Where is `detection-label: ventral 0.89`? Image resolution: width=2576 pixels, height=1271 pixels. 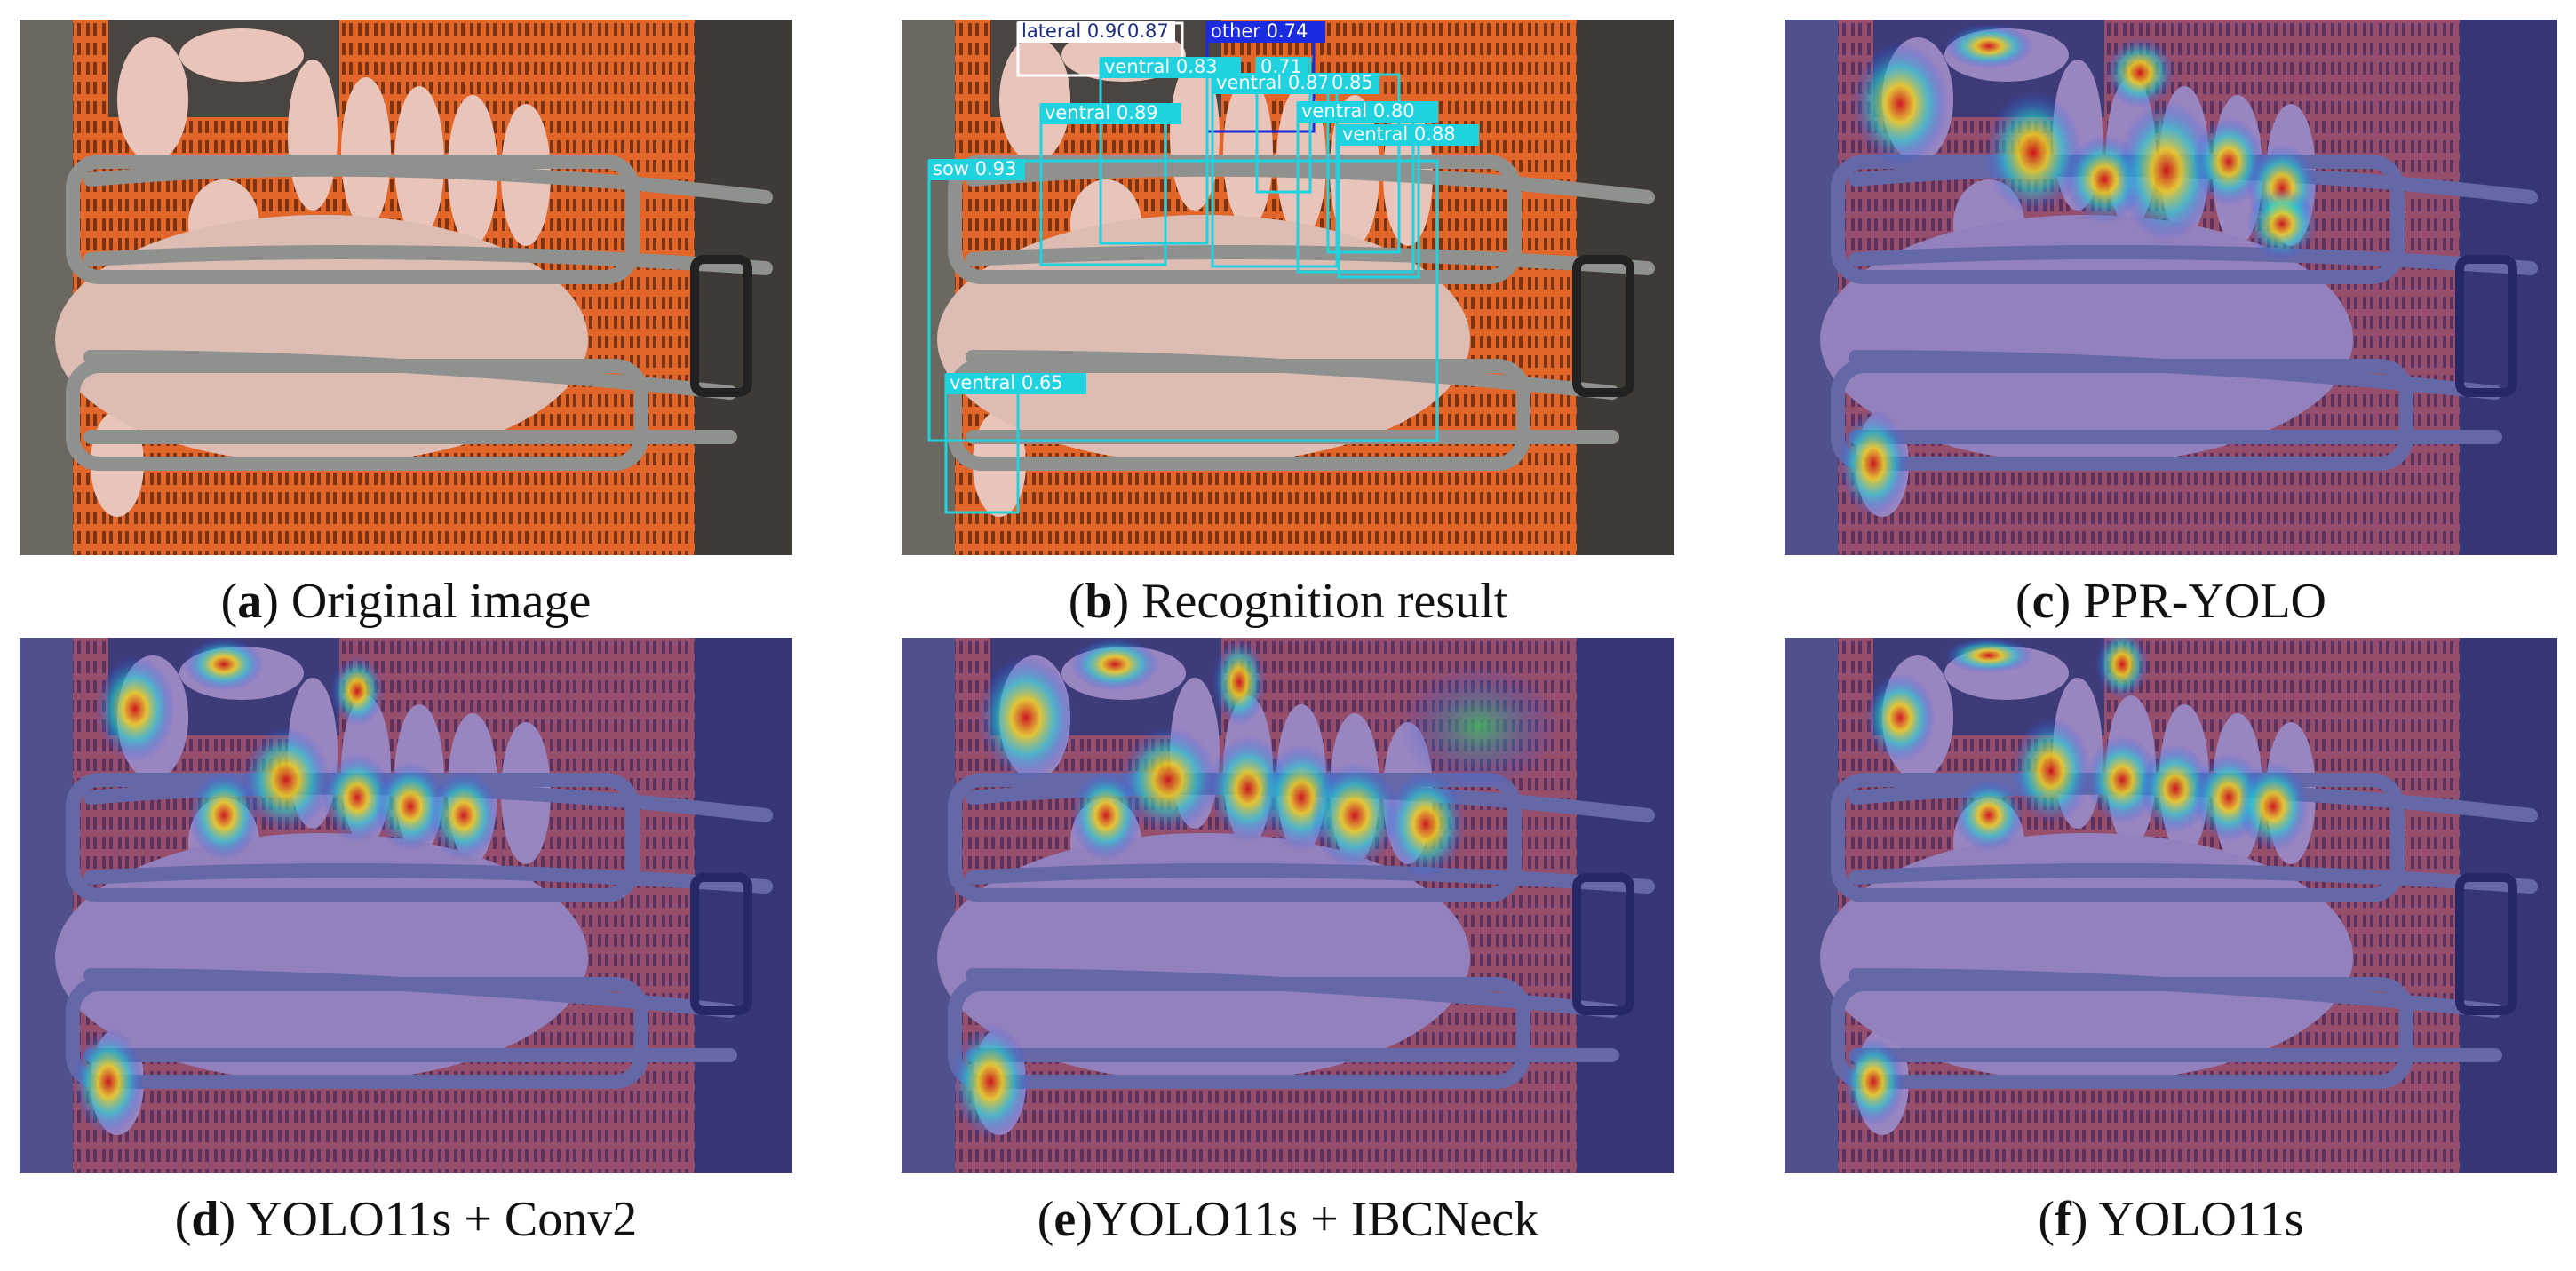
detection-label: ventral 0.89 is located at coordinates (1101, 113).